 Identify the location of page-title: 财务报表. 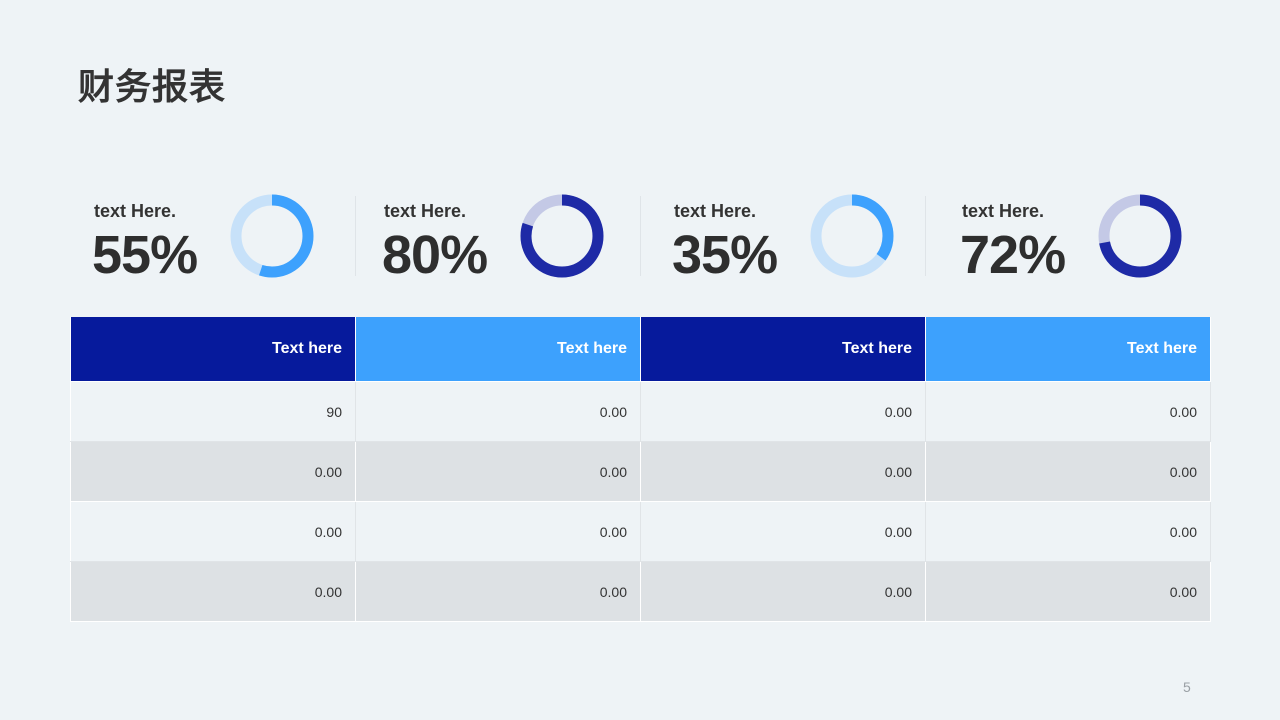
(152, 87).